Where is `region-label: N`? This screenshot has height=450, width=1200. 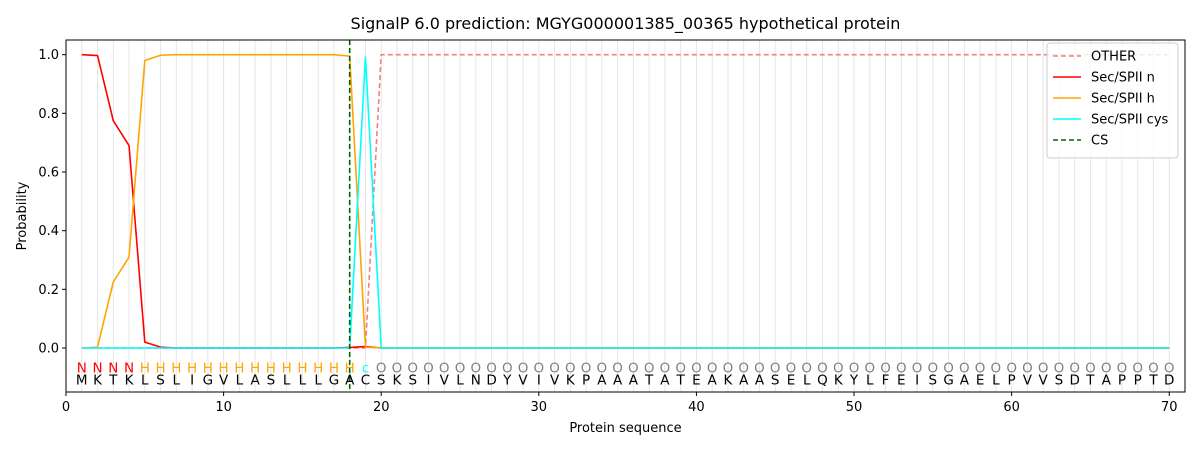
region-label: N is located at coordinates (97, 369).